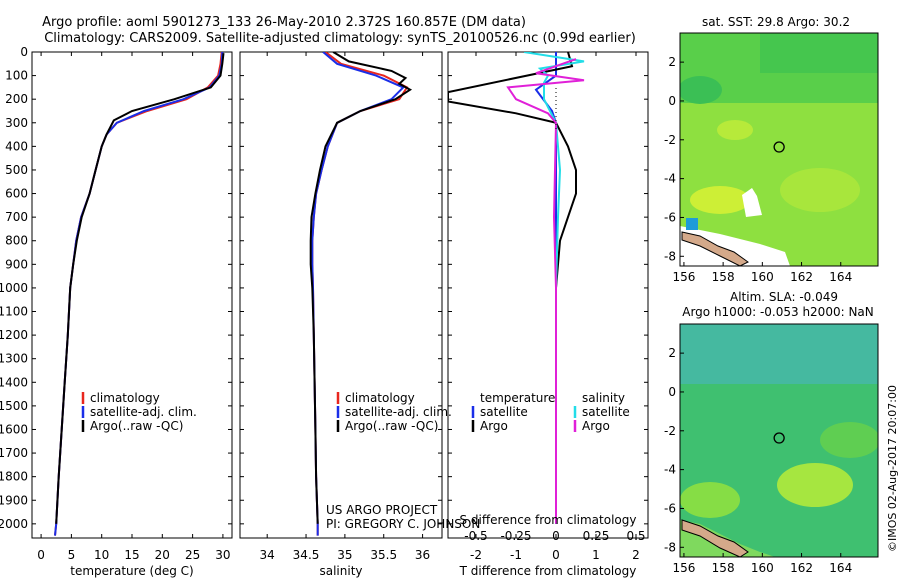  I want to click on top-x-tick-label: 0.5, so click(635, 536).